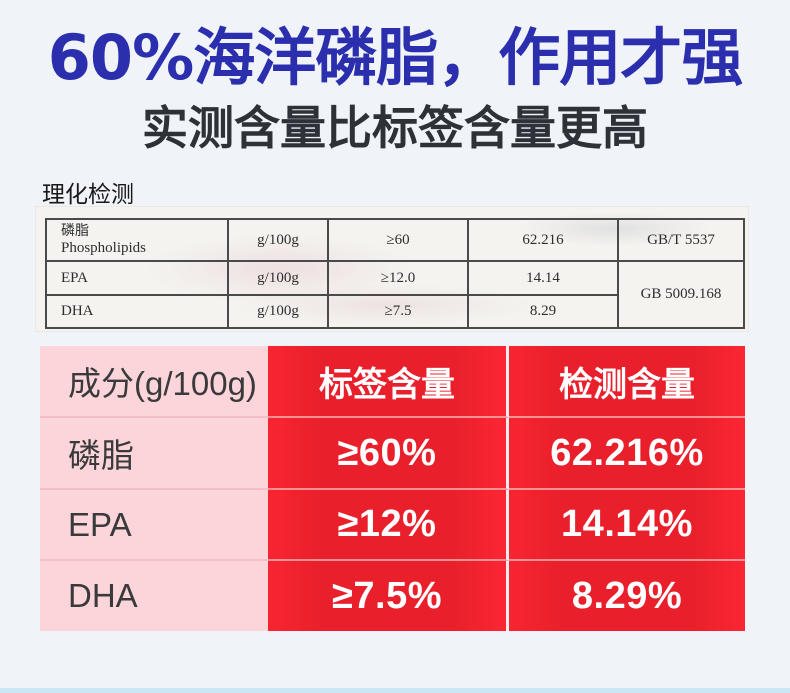 This screenshot has height=693, width=790. Describe the element at coordinates (627, 382) in the screenshot. I see `header-tested-content: 检测含量` at that location.